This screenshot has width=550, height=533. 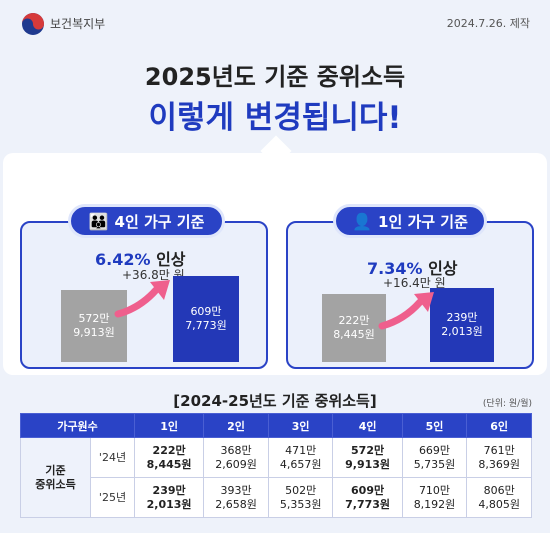 What do you see at coordinates (499, 425) in the screenshot?
I see `header-cell: 6인` at bounding box center [499, 425].